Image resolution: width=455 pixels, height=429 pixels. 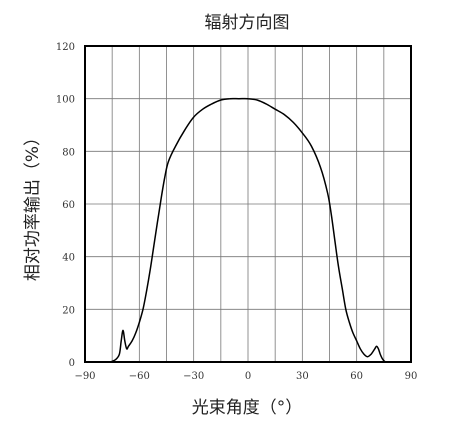 What do you see at coordinates (68, 310) in the screenshot?
I see `y-tick-label: 20` at bounding box center [68, 310].